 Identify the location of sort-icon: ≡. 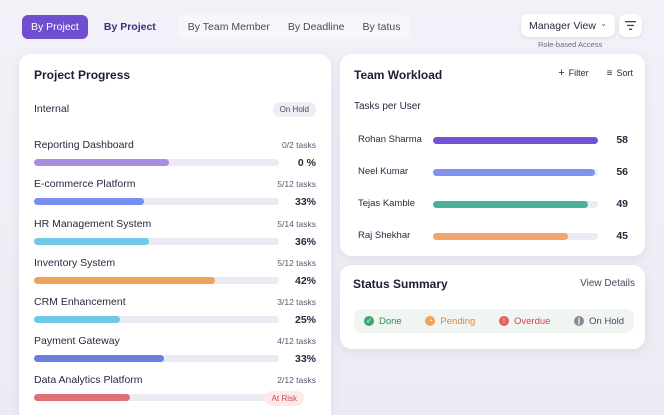
(609, 73).